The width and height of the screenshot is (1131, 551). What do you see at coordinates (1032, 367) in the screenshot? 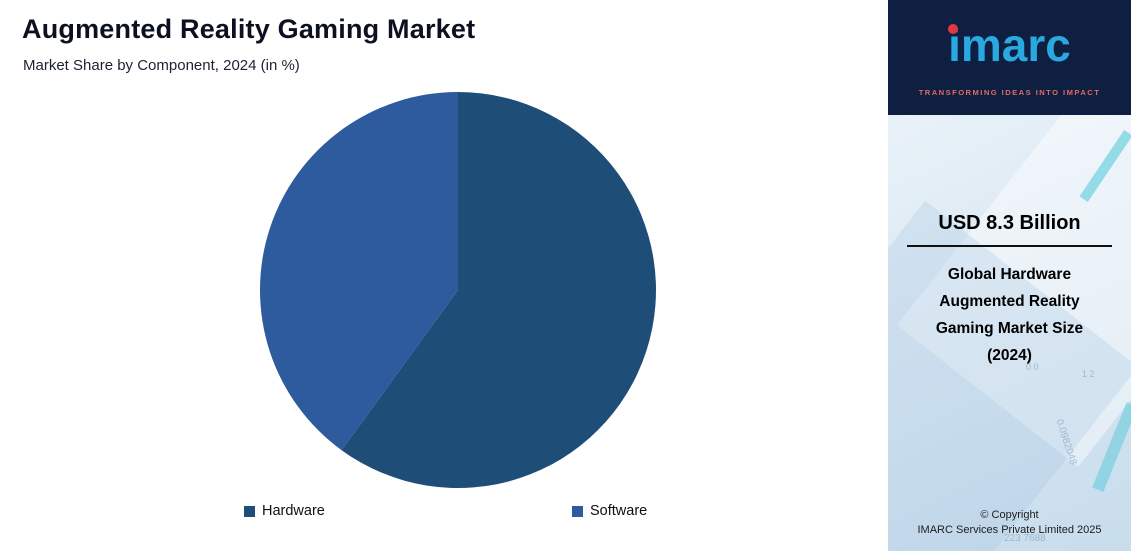
I see `watermark-text: 0 0` at bounding box center [1032, 367].